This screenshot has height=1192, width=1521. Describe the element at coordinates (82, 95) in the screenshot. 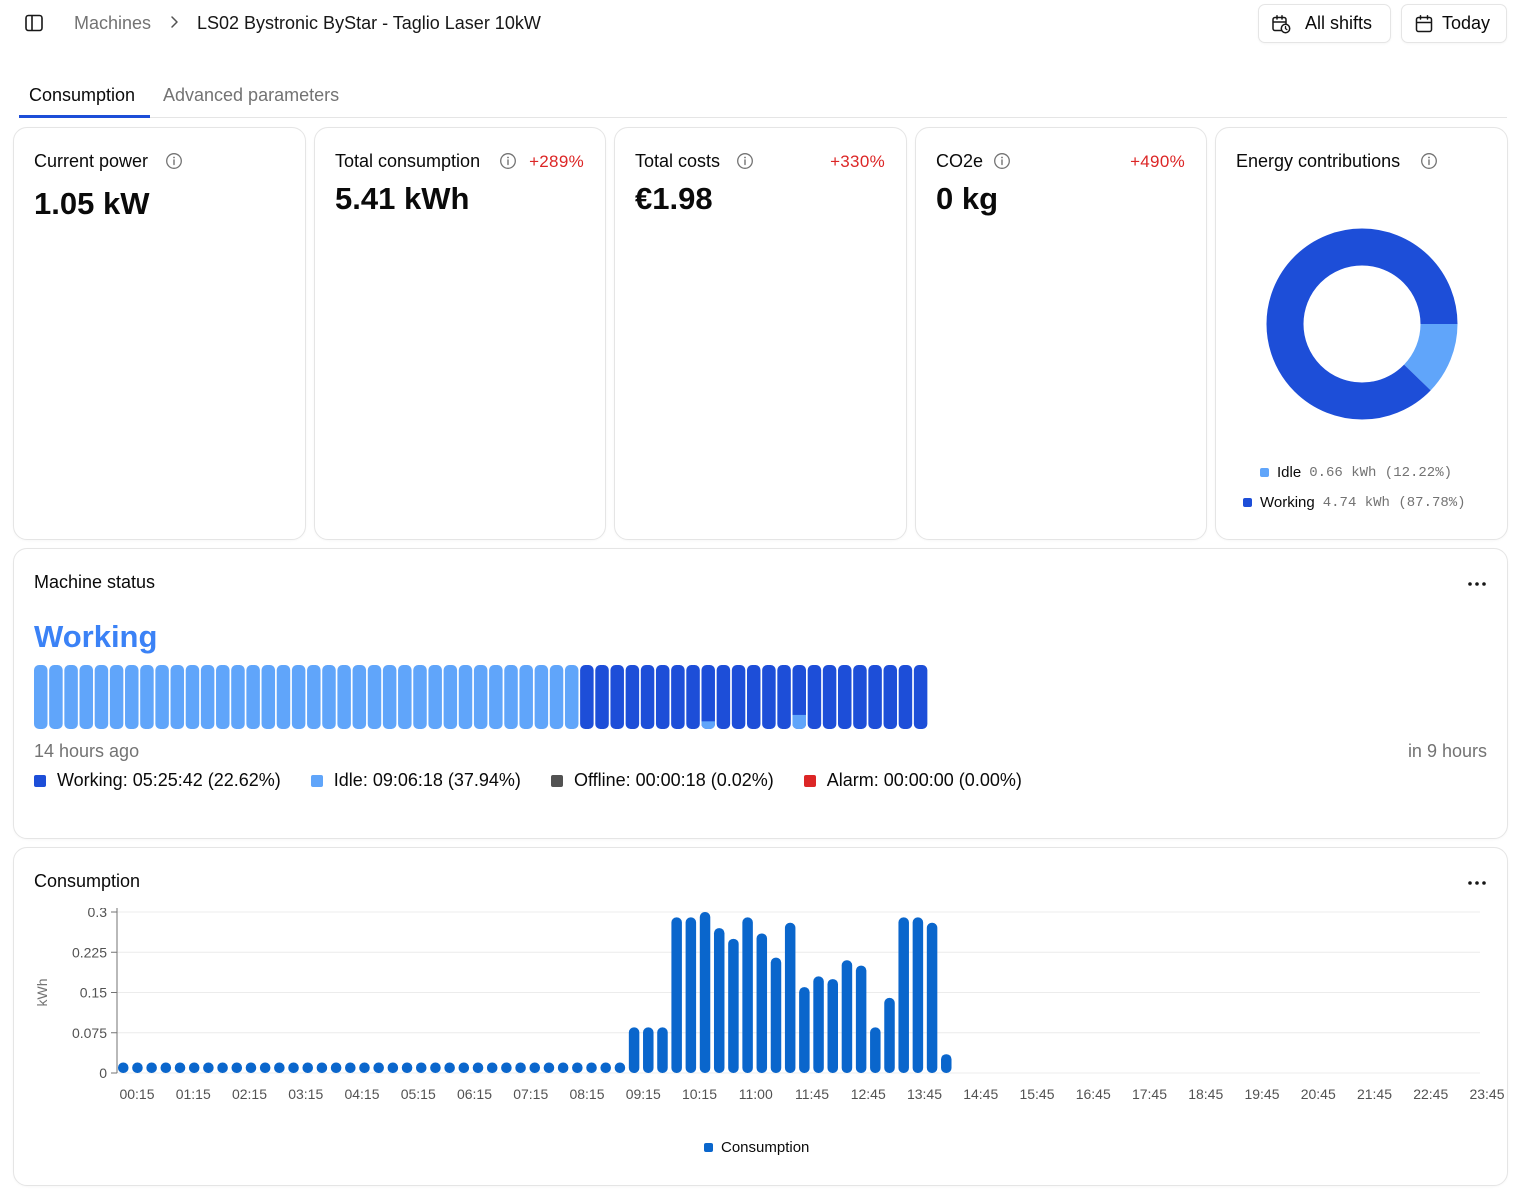

I see `tab-consumption: Consumption` at that location.